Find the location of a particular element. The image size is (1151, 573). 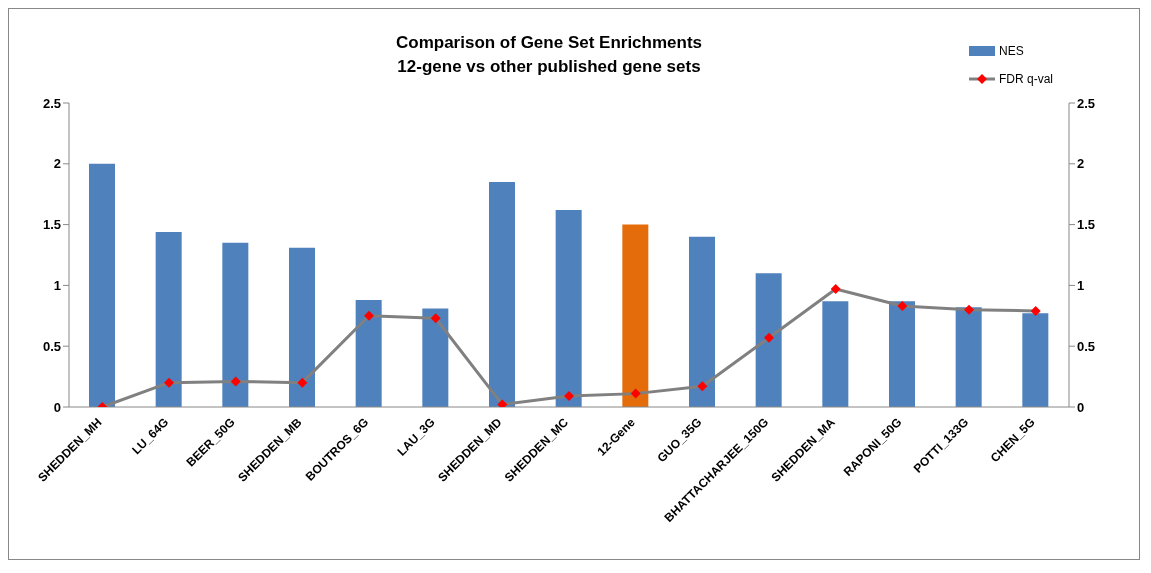

y2-tick-label: 2 is located at coordinates (1081, 164).